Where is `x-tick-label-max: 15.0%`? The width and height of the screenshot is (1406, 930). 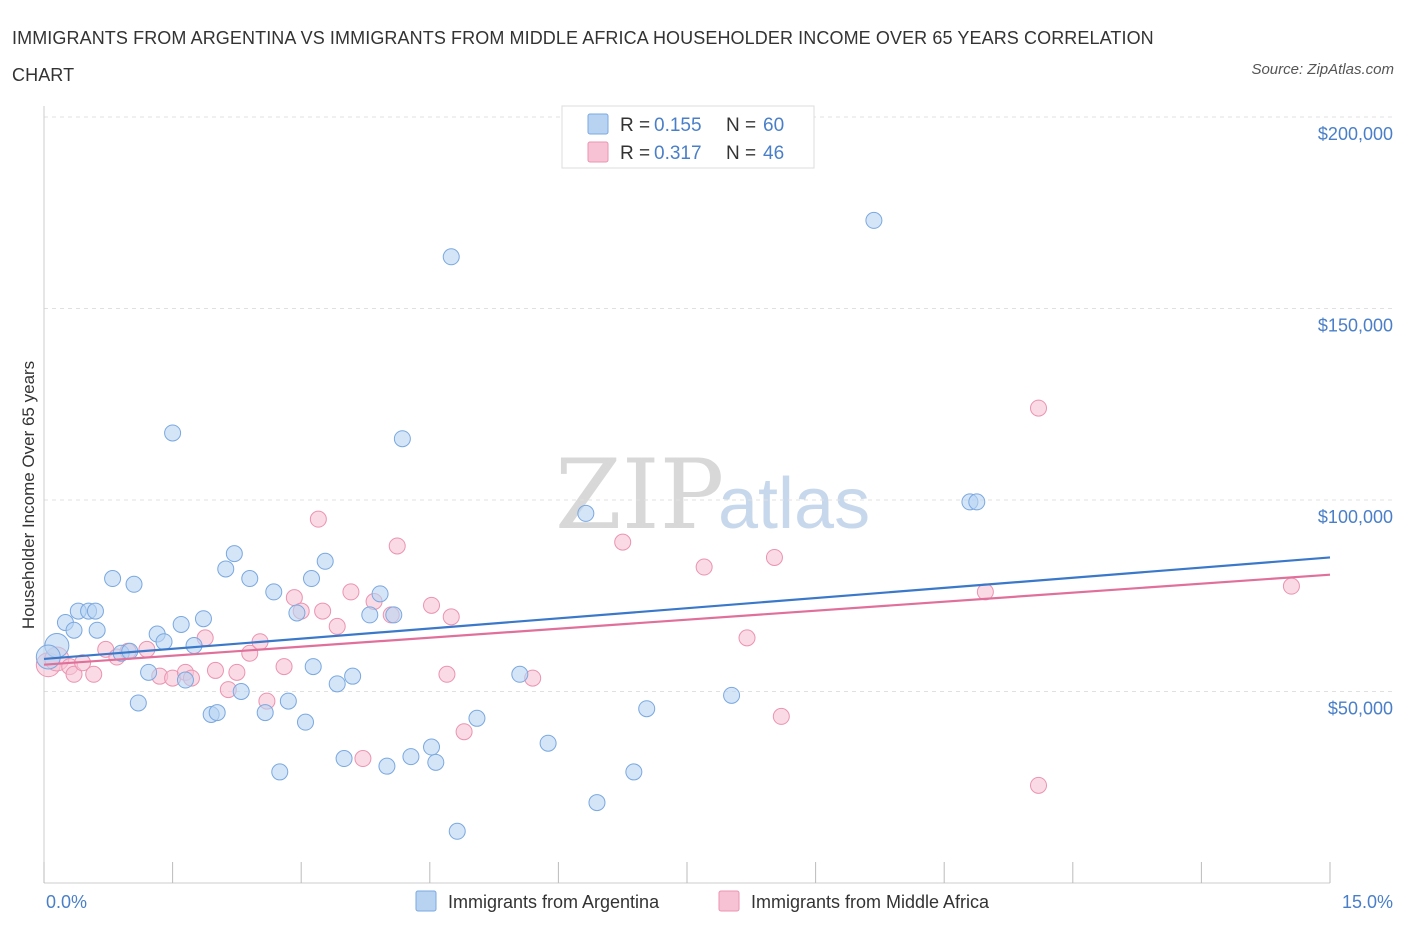
x-tick-label-max: 15.0% is located at coordinates (1367, 902).